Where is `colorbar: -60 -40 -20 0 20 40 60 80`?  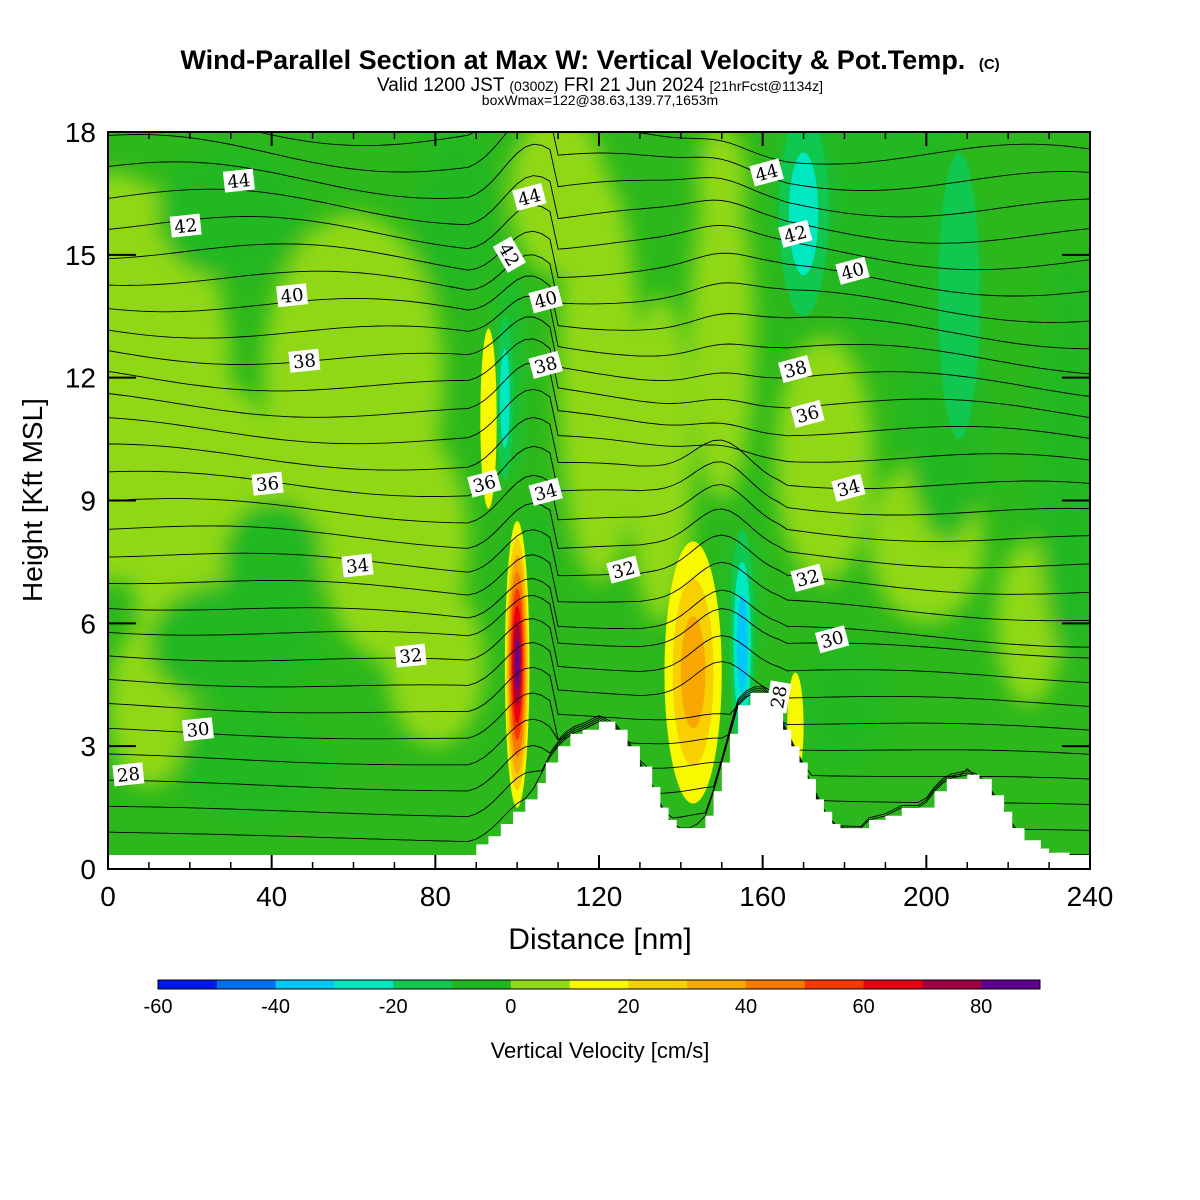
colorbar: -60 -40 -20 0 20 40 60 80 is located at coordinates (592, 998).